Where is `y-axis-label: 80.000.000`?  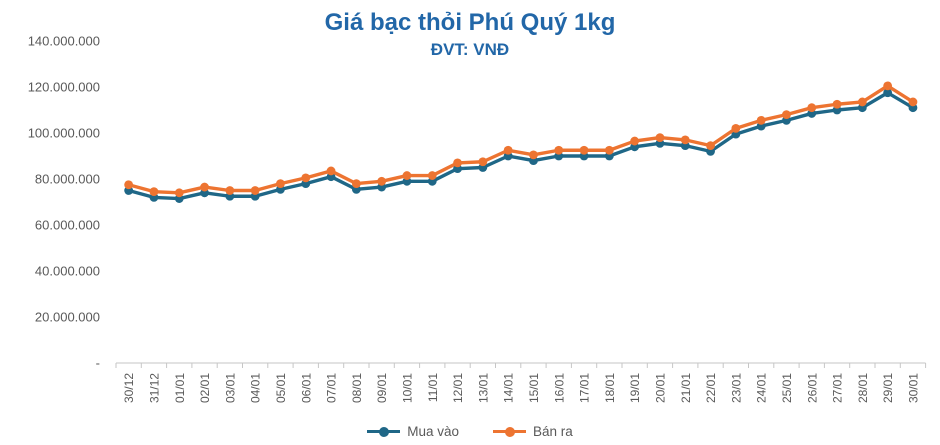 y-axis-label: 80.000.000 is located at coordinates (67, 179).